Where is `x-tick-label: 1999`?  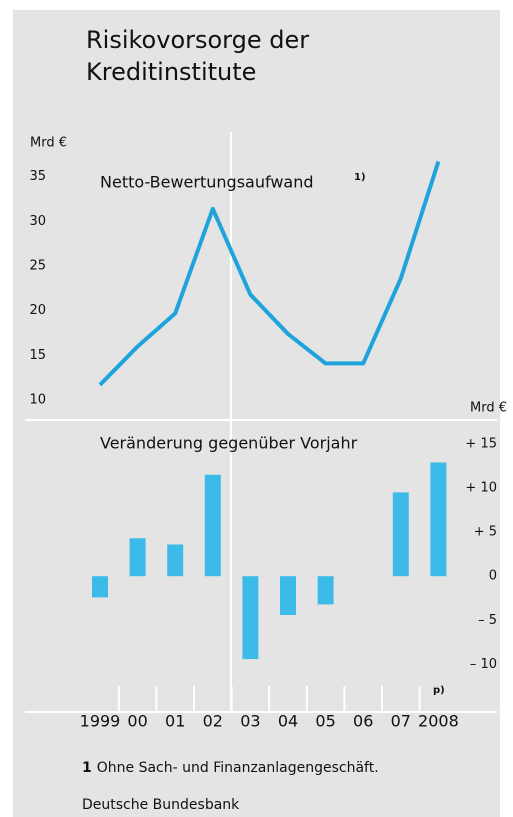 x-tick-label: 1999 is located at coordinates (100, 721).